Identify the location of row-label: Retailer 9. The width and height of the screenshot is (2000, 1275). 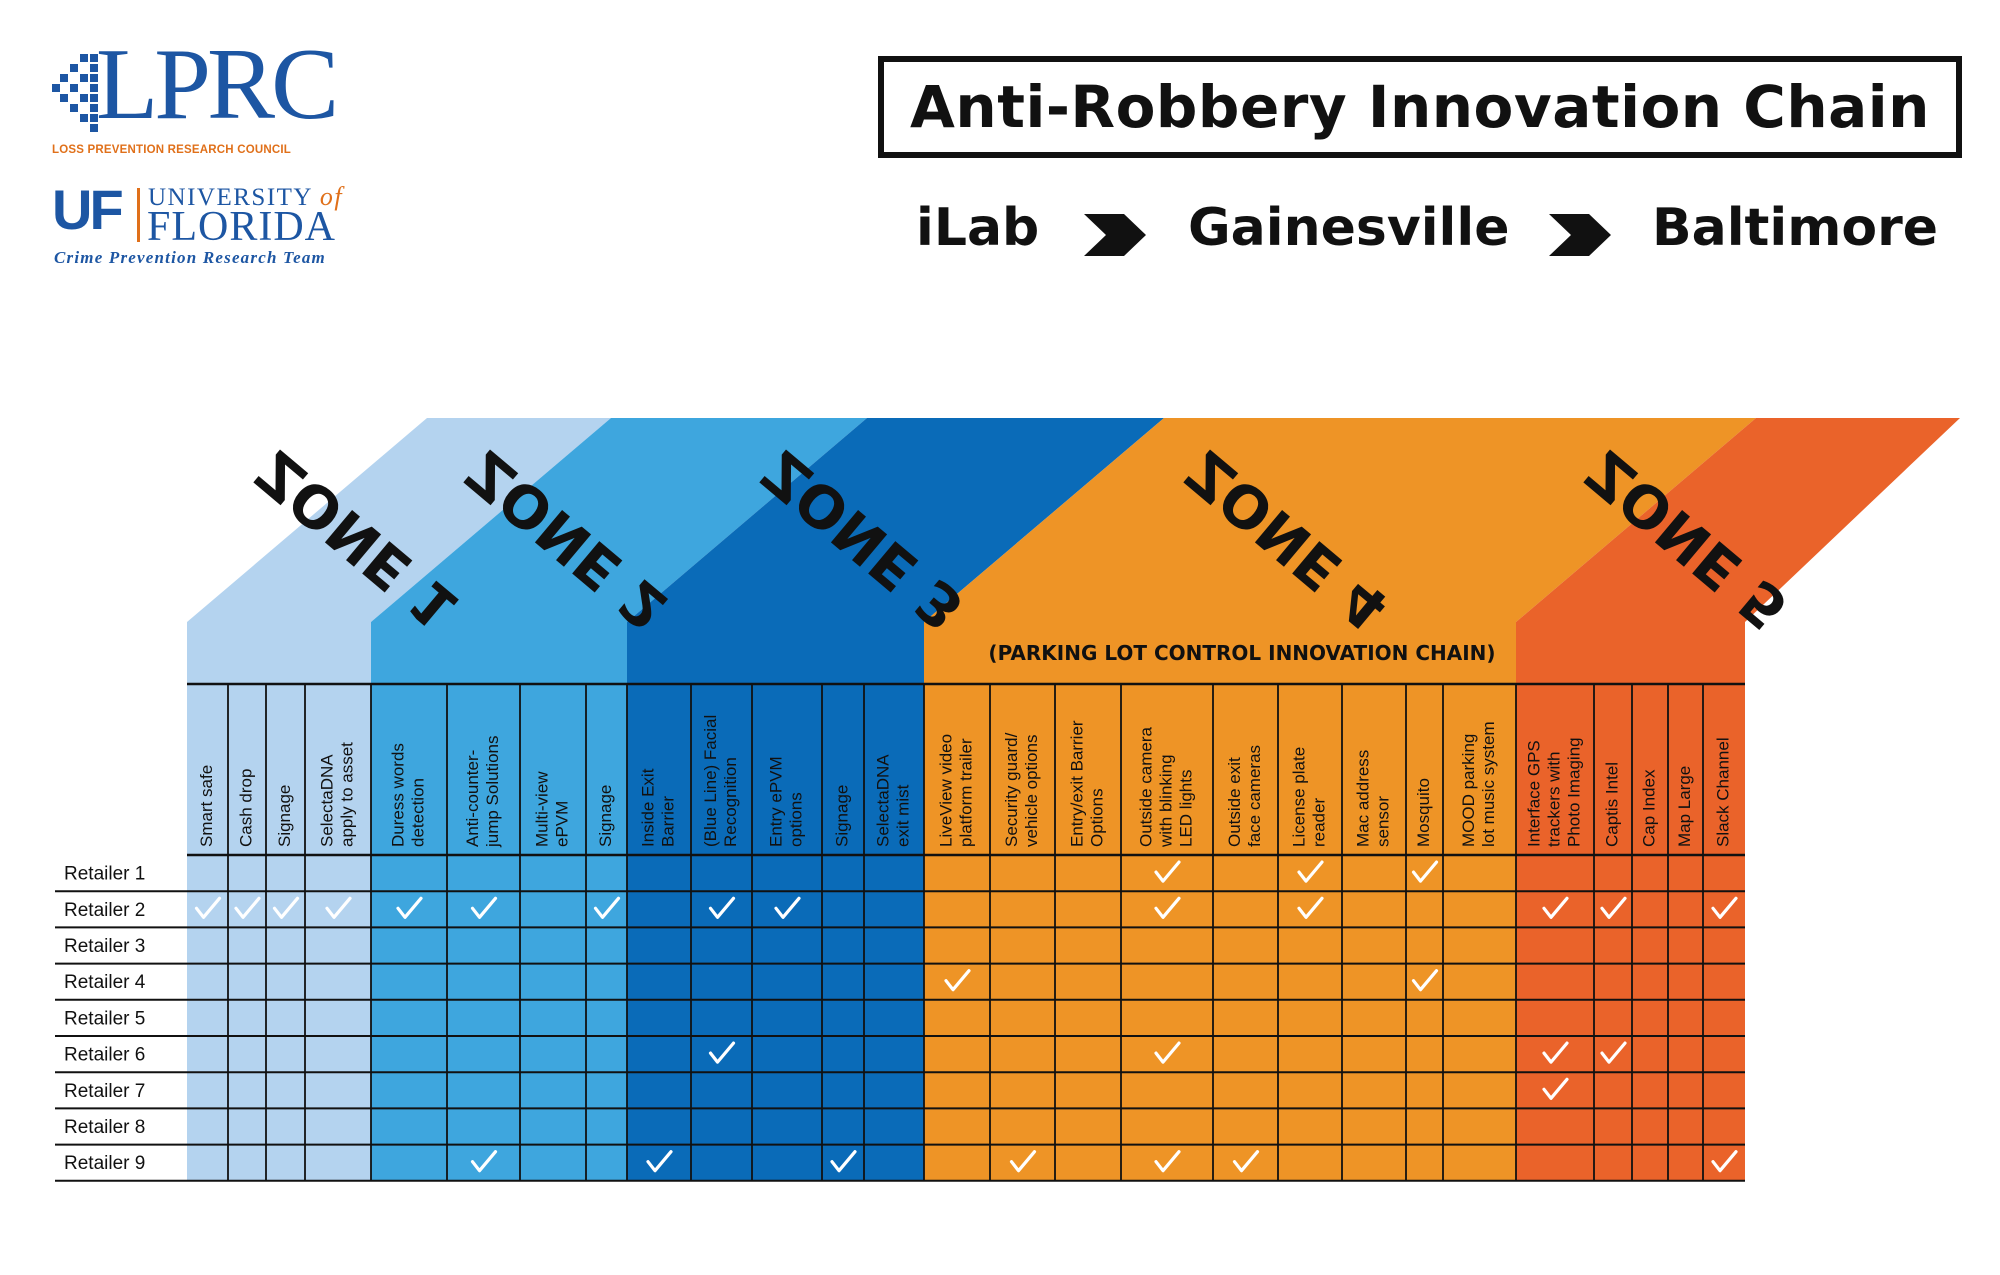
(104, 1163).